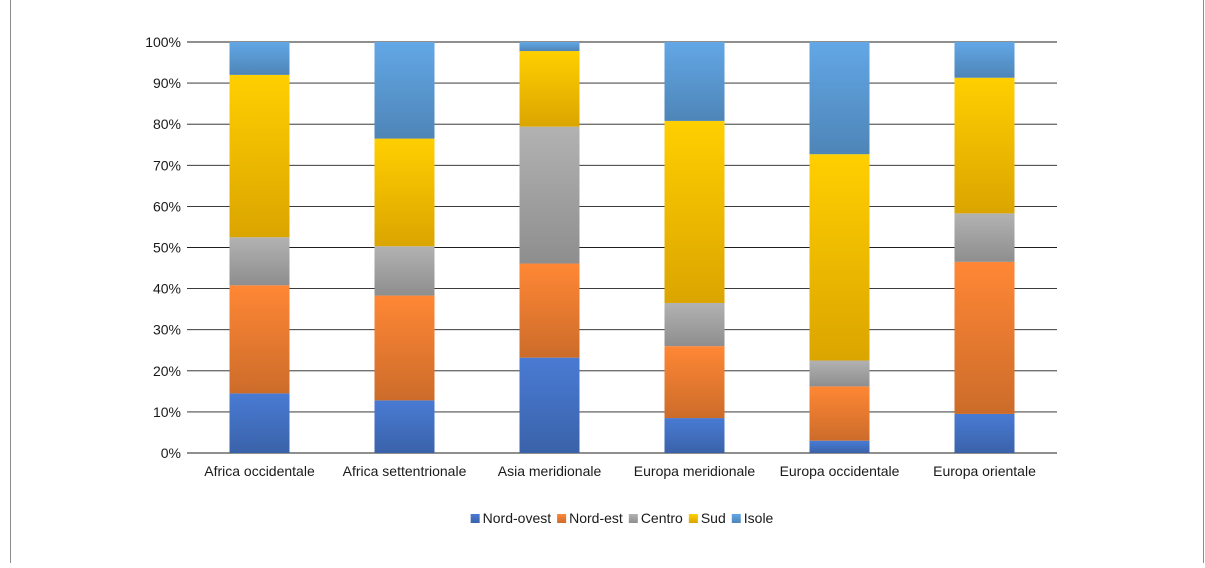 This screenshot has width=1205, height=568. Describe the element at coordinates (839, 257) in the screenshot. I see `bar-europa-occidentale-sud` at that location.